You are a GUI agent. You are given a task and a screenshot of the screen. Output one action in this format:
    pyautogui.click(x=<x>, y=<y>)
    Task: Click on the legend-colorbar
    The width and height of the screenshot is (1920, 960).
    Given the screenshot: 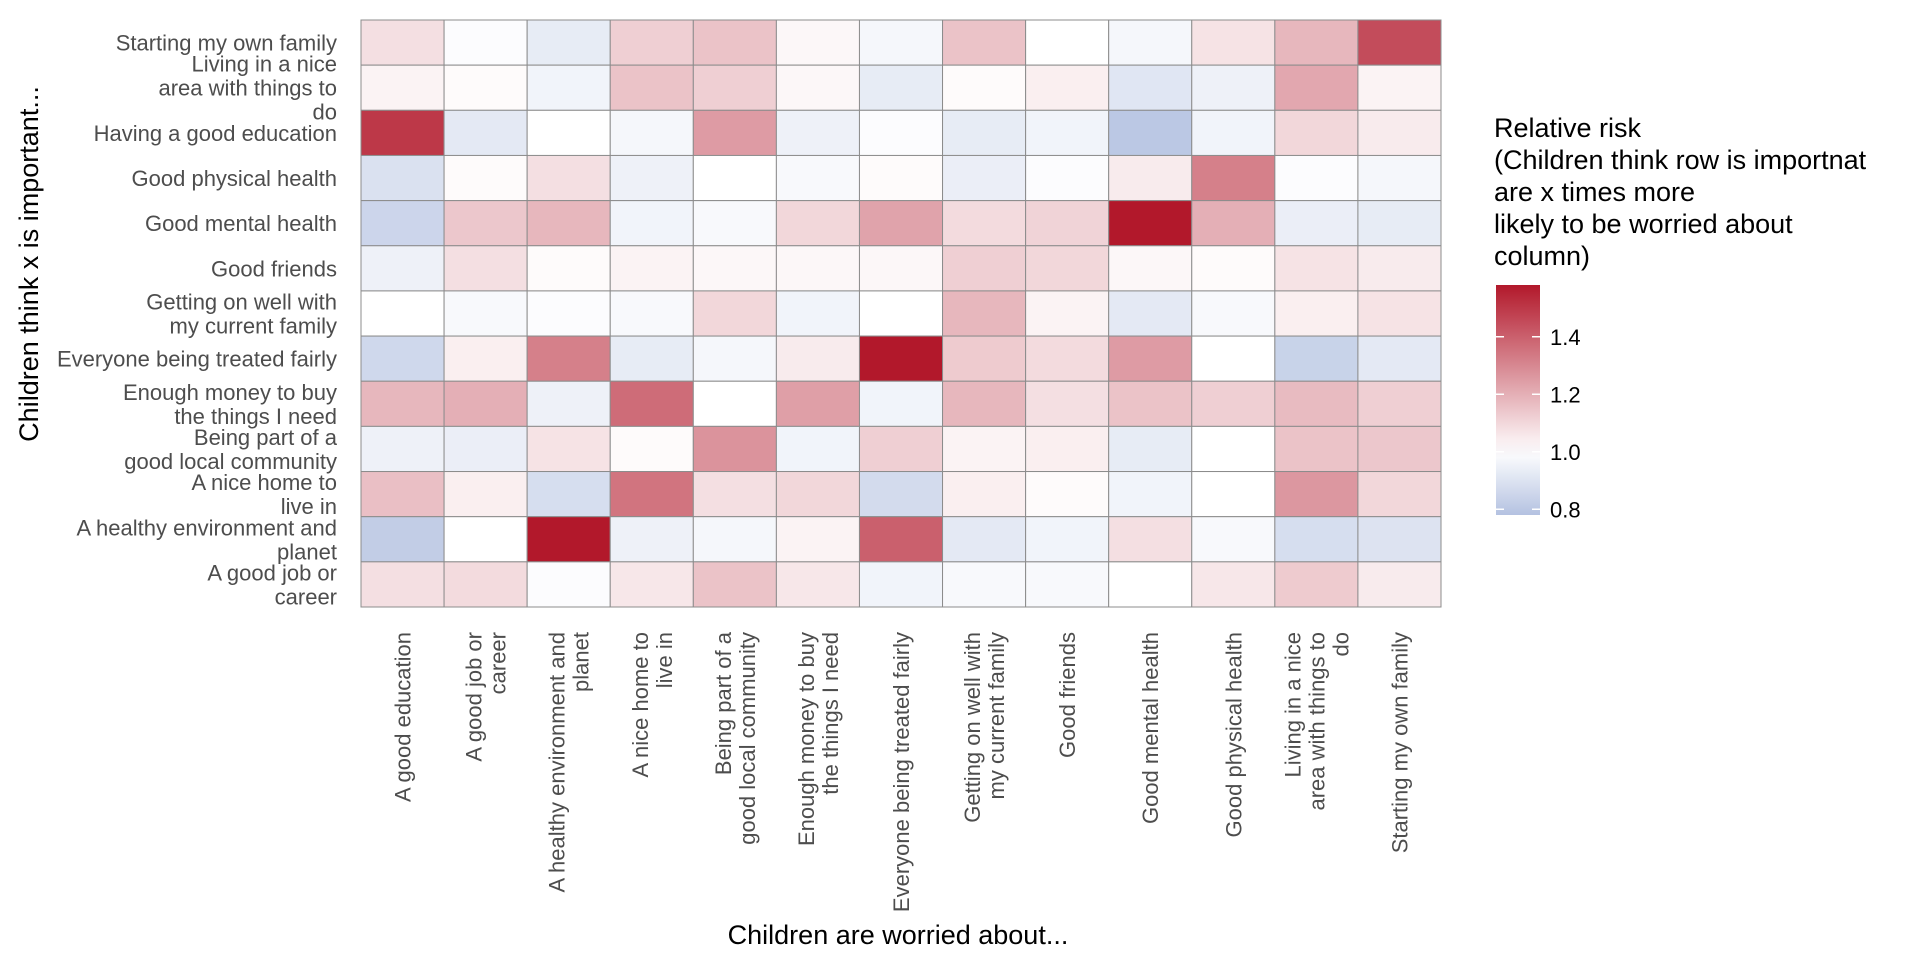 What is the action you would take?
    pyautogui.click(x=1518, y=400)
    